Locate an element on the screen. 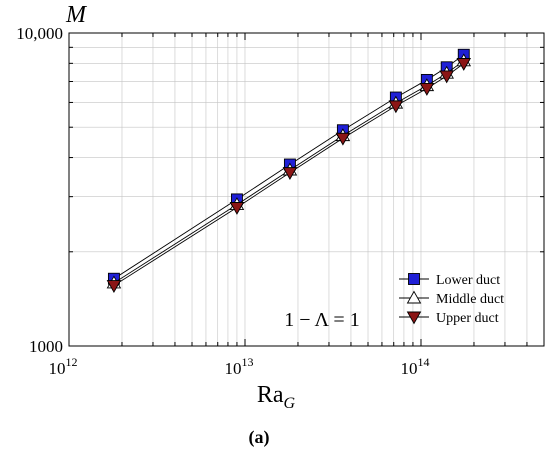  y-axis-title: M is located at coordinates (76, 15).